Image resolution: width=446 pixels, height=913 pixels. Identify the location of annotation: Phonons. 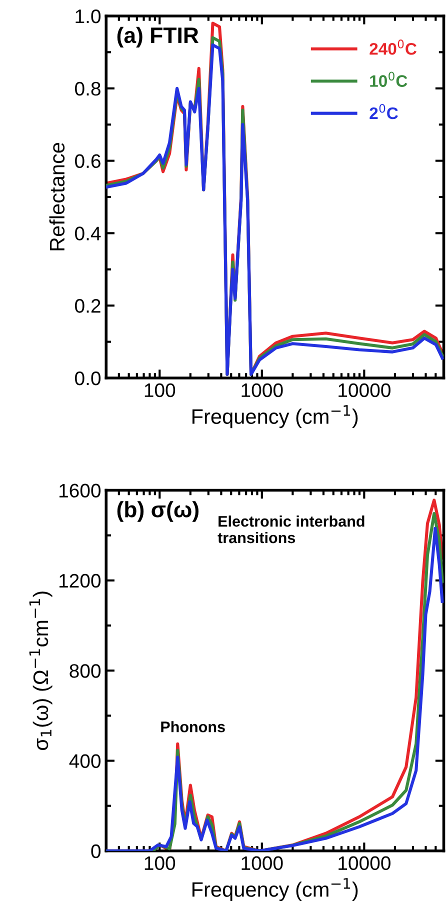
(193, 726).